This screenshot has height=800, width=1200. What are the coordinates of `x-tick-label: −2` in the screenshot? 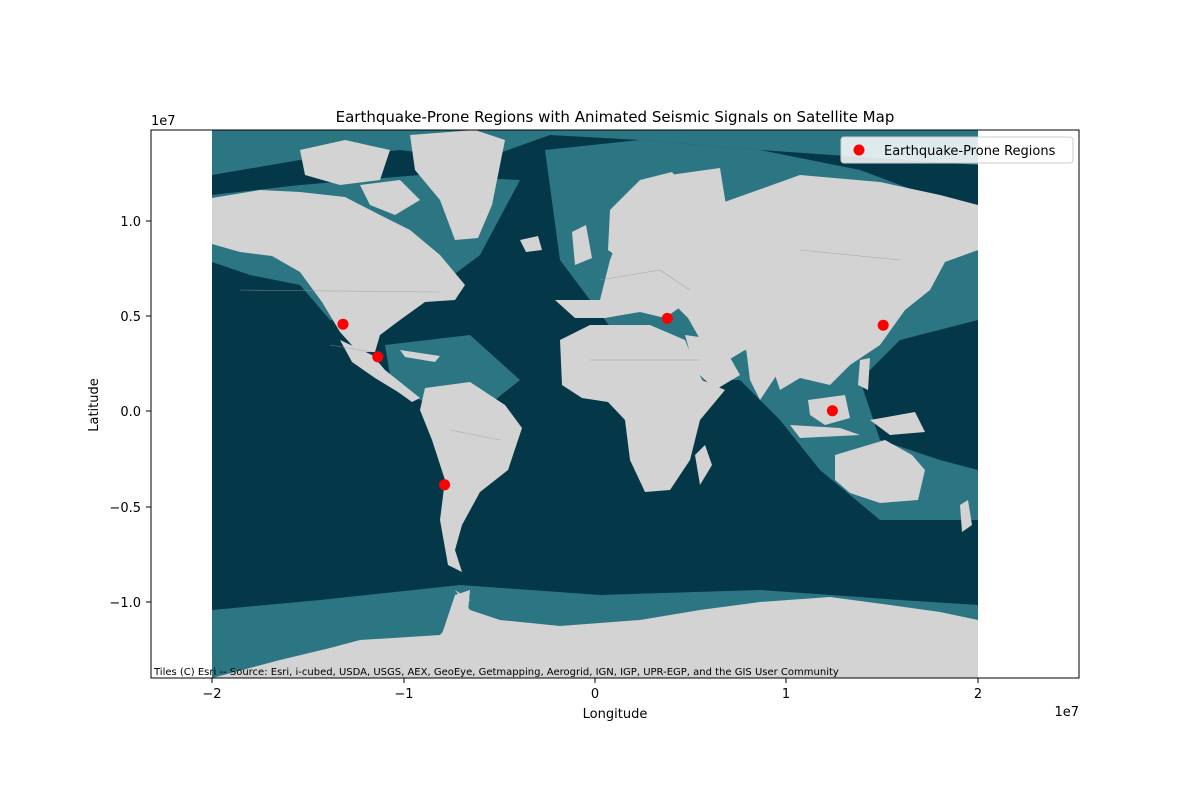 It's located at (211, 694).